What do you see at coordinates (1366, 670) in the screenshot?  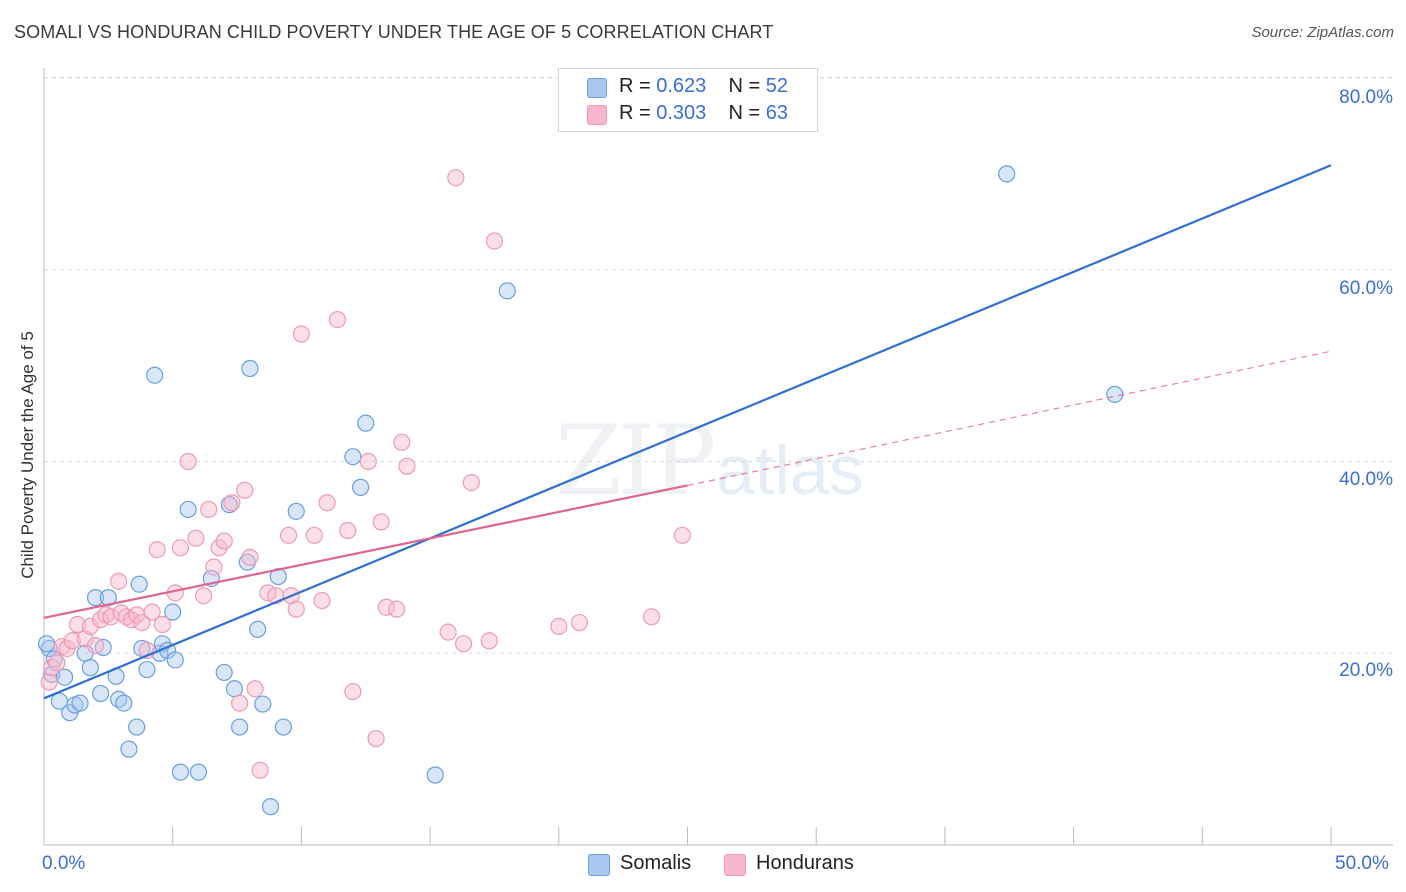 I see `y-tick-label-20: 20.0%` at bounding box center [1366, 670].